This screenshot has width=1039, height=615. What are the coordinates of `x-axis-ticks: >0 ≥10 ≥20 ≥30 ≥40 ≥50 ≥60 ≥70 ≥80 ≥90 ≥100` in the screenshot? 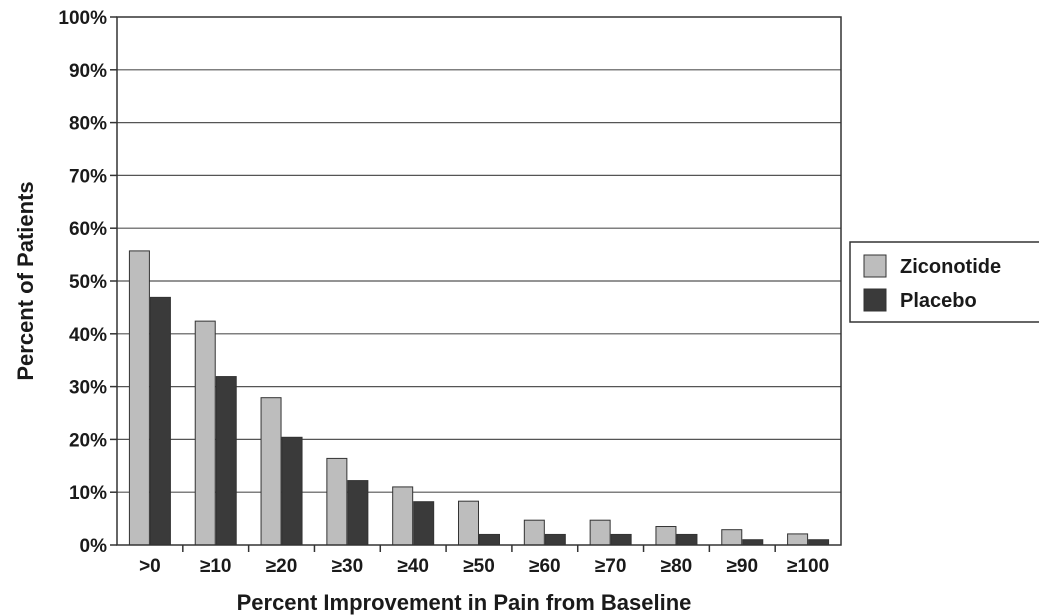 It's located at (484, 561).